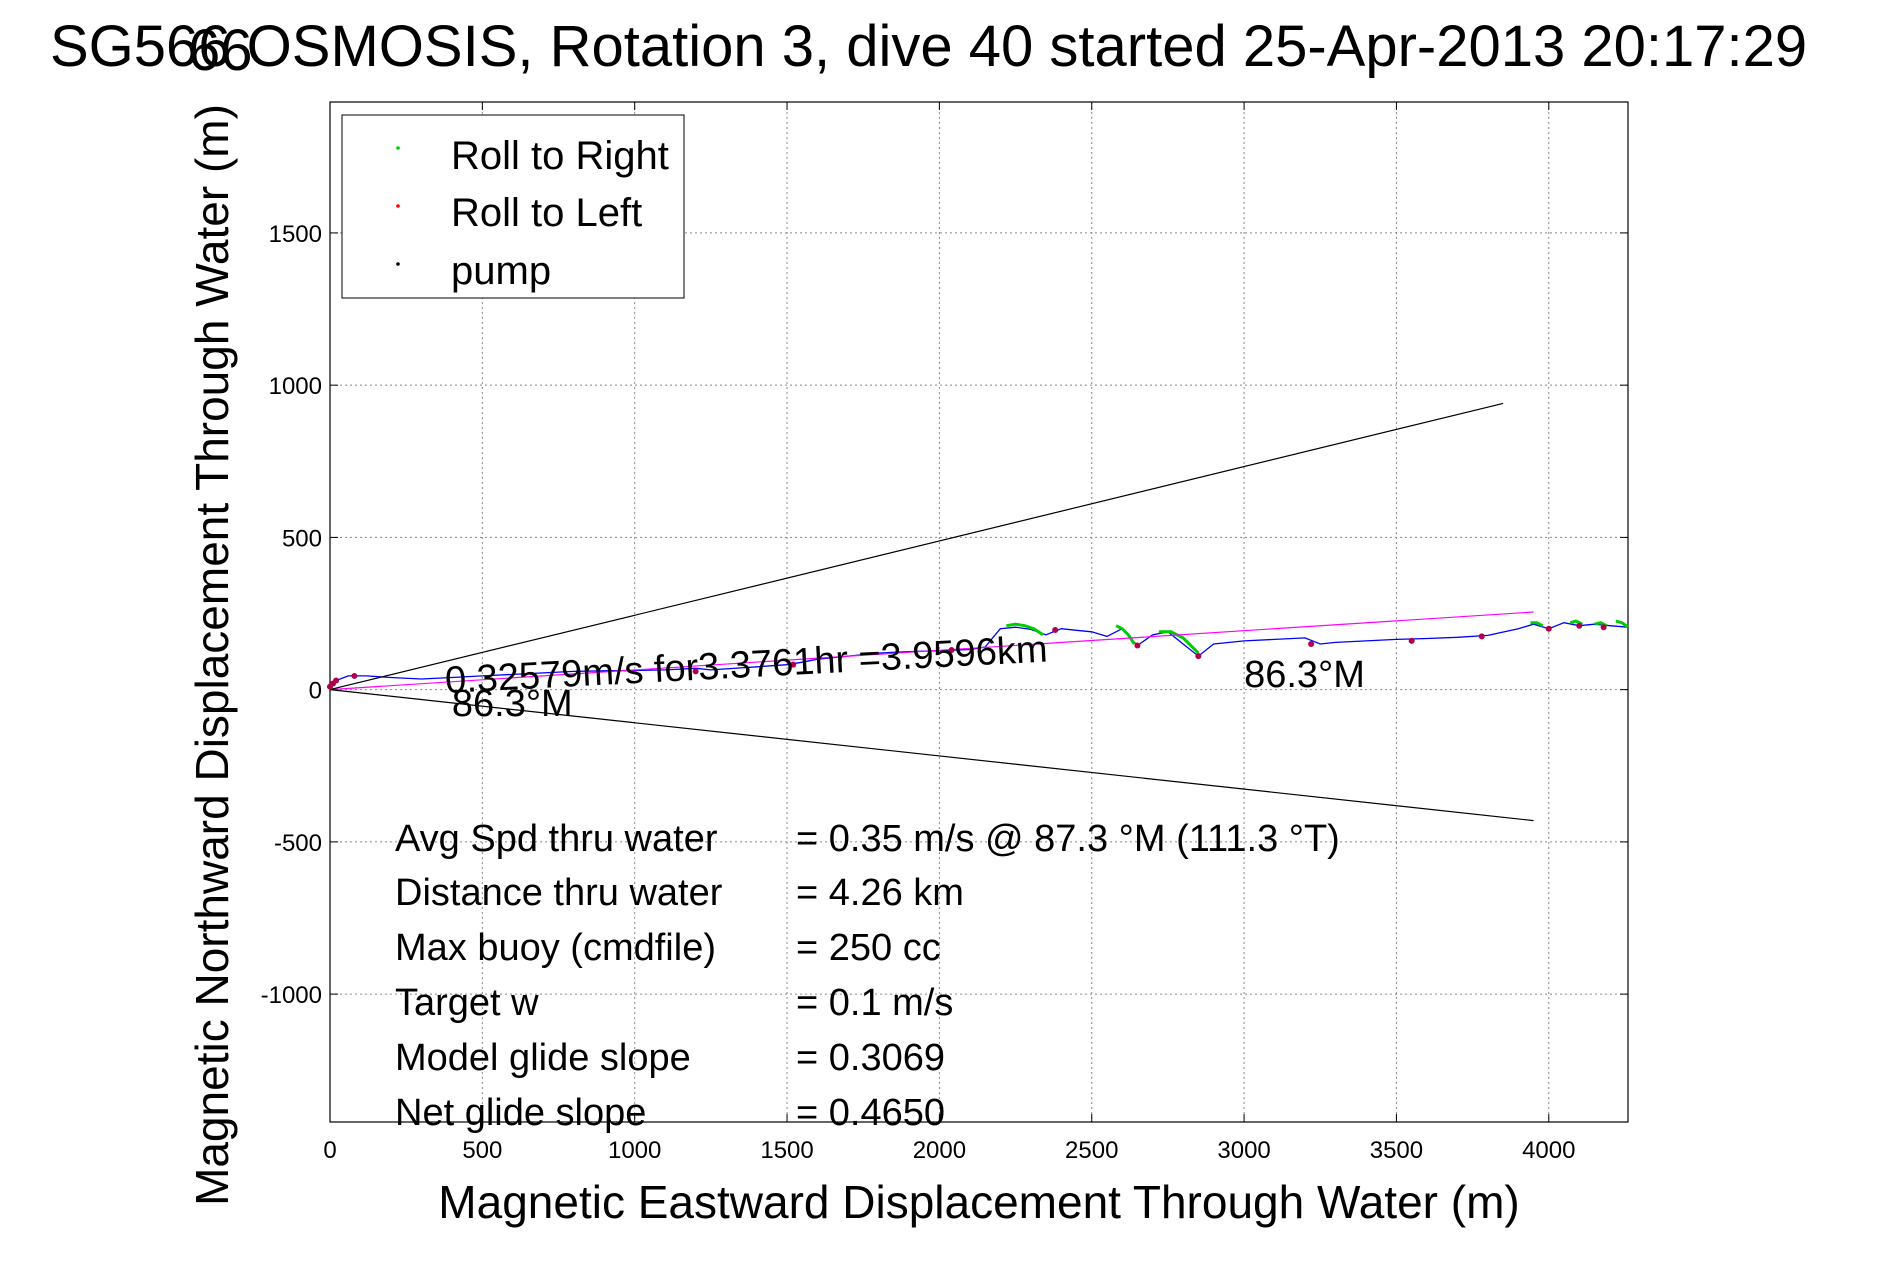 Image resolution: width=1891 pixels, height=1262 pixels. Describe the element at coordinates (520, 1113) in the screenshot. I see `stat-label-net-glide: Net glide slope` at that location.